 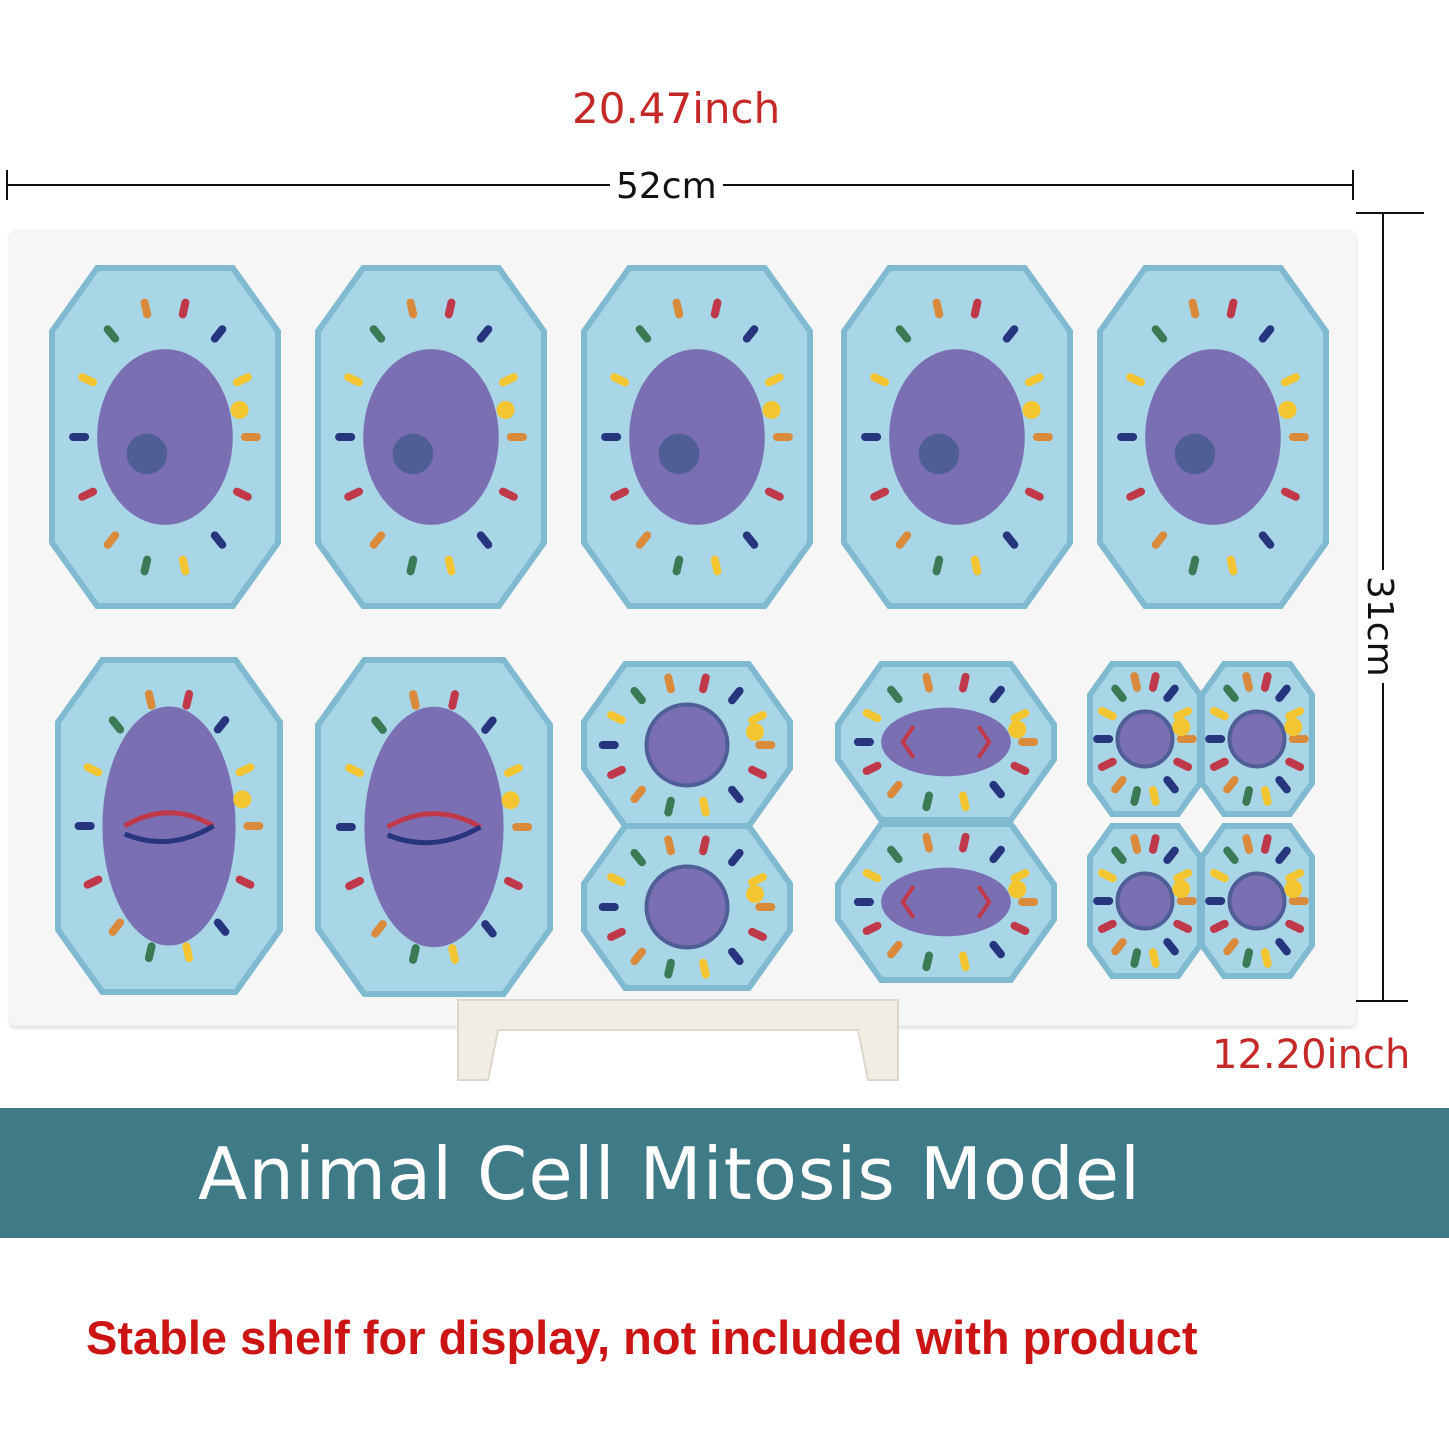 What do you see at coordinates (413, 454) in the screenshot?
I see `nucleolus` at bounding box center [413, 454].